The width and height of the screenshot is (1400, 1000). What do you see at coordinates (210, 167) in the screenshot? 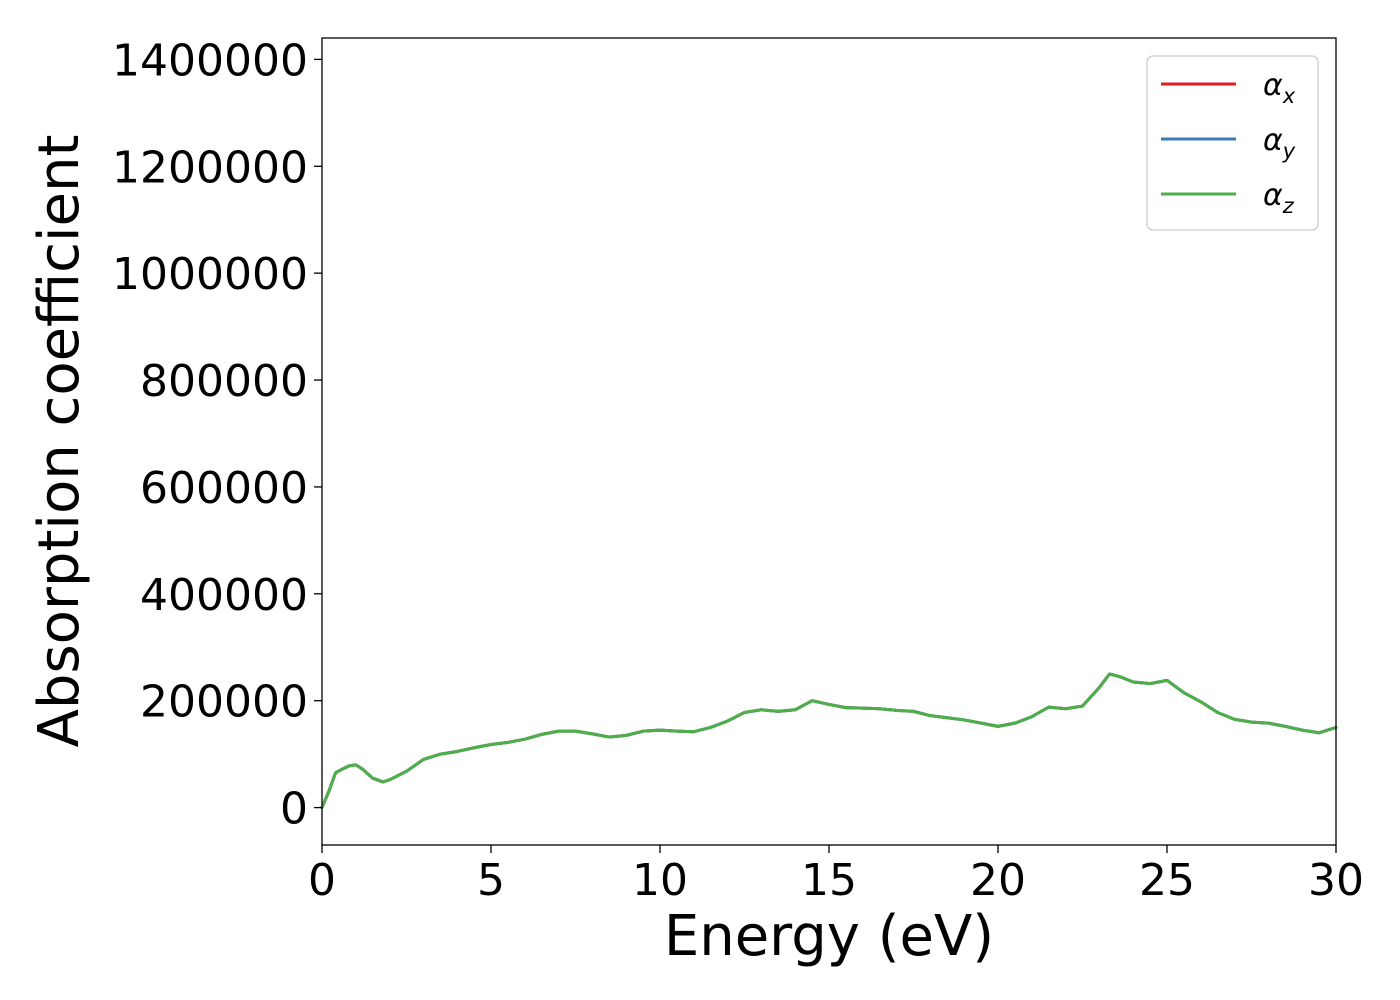
I see `y-tick-label: 1200000` at bounding box center [210, 167].